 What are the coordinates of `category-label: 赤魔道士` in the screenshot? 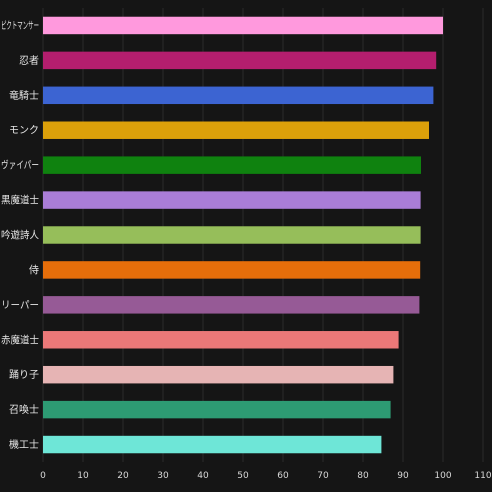 It's located at (20, 339).